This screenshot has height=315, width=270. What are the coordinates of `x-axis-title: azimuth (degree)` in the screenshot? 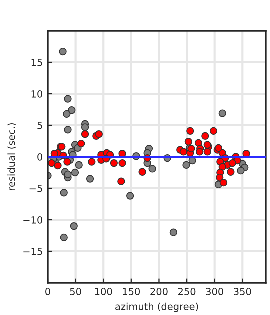 It's located at (157, 307).